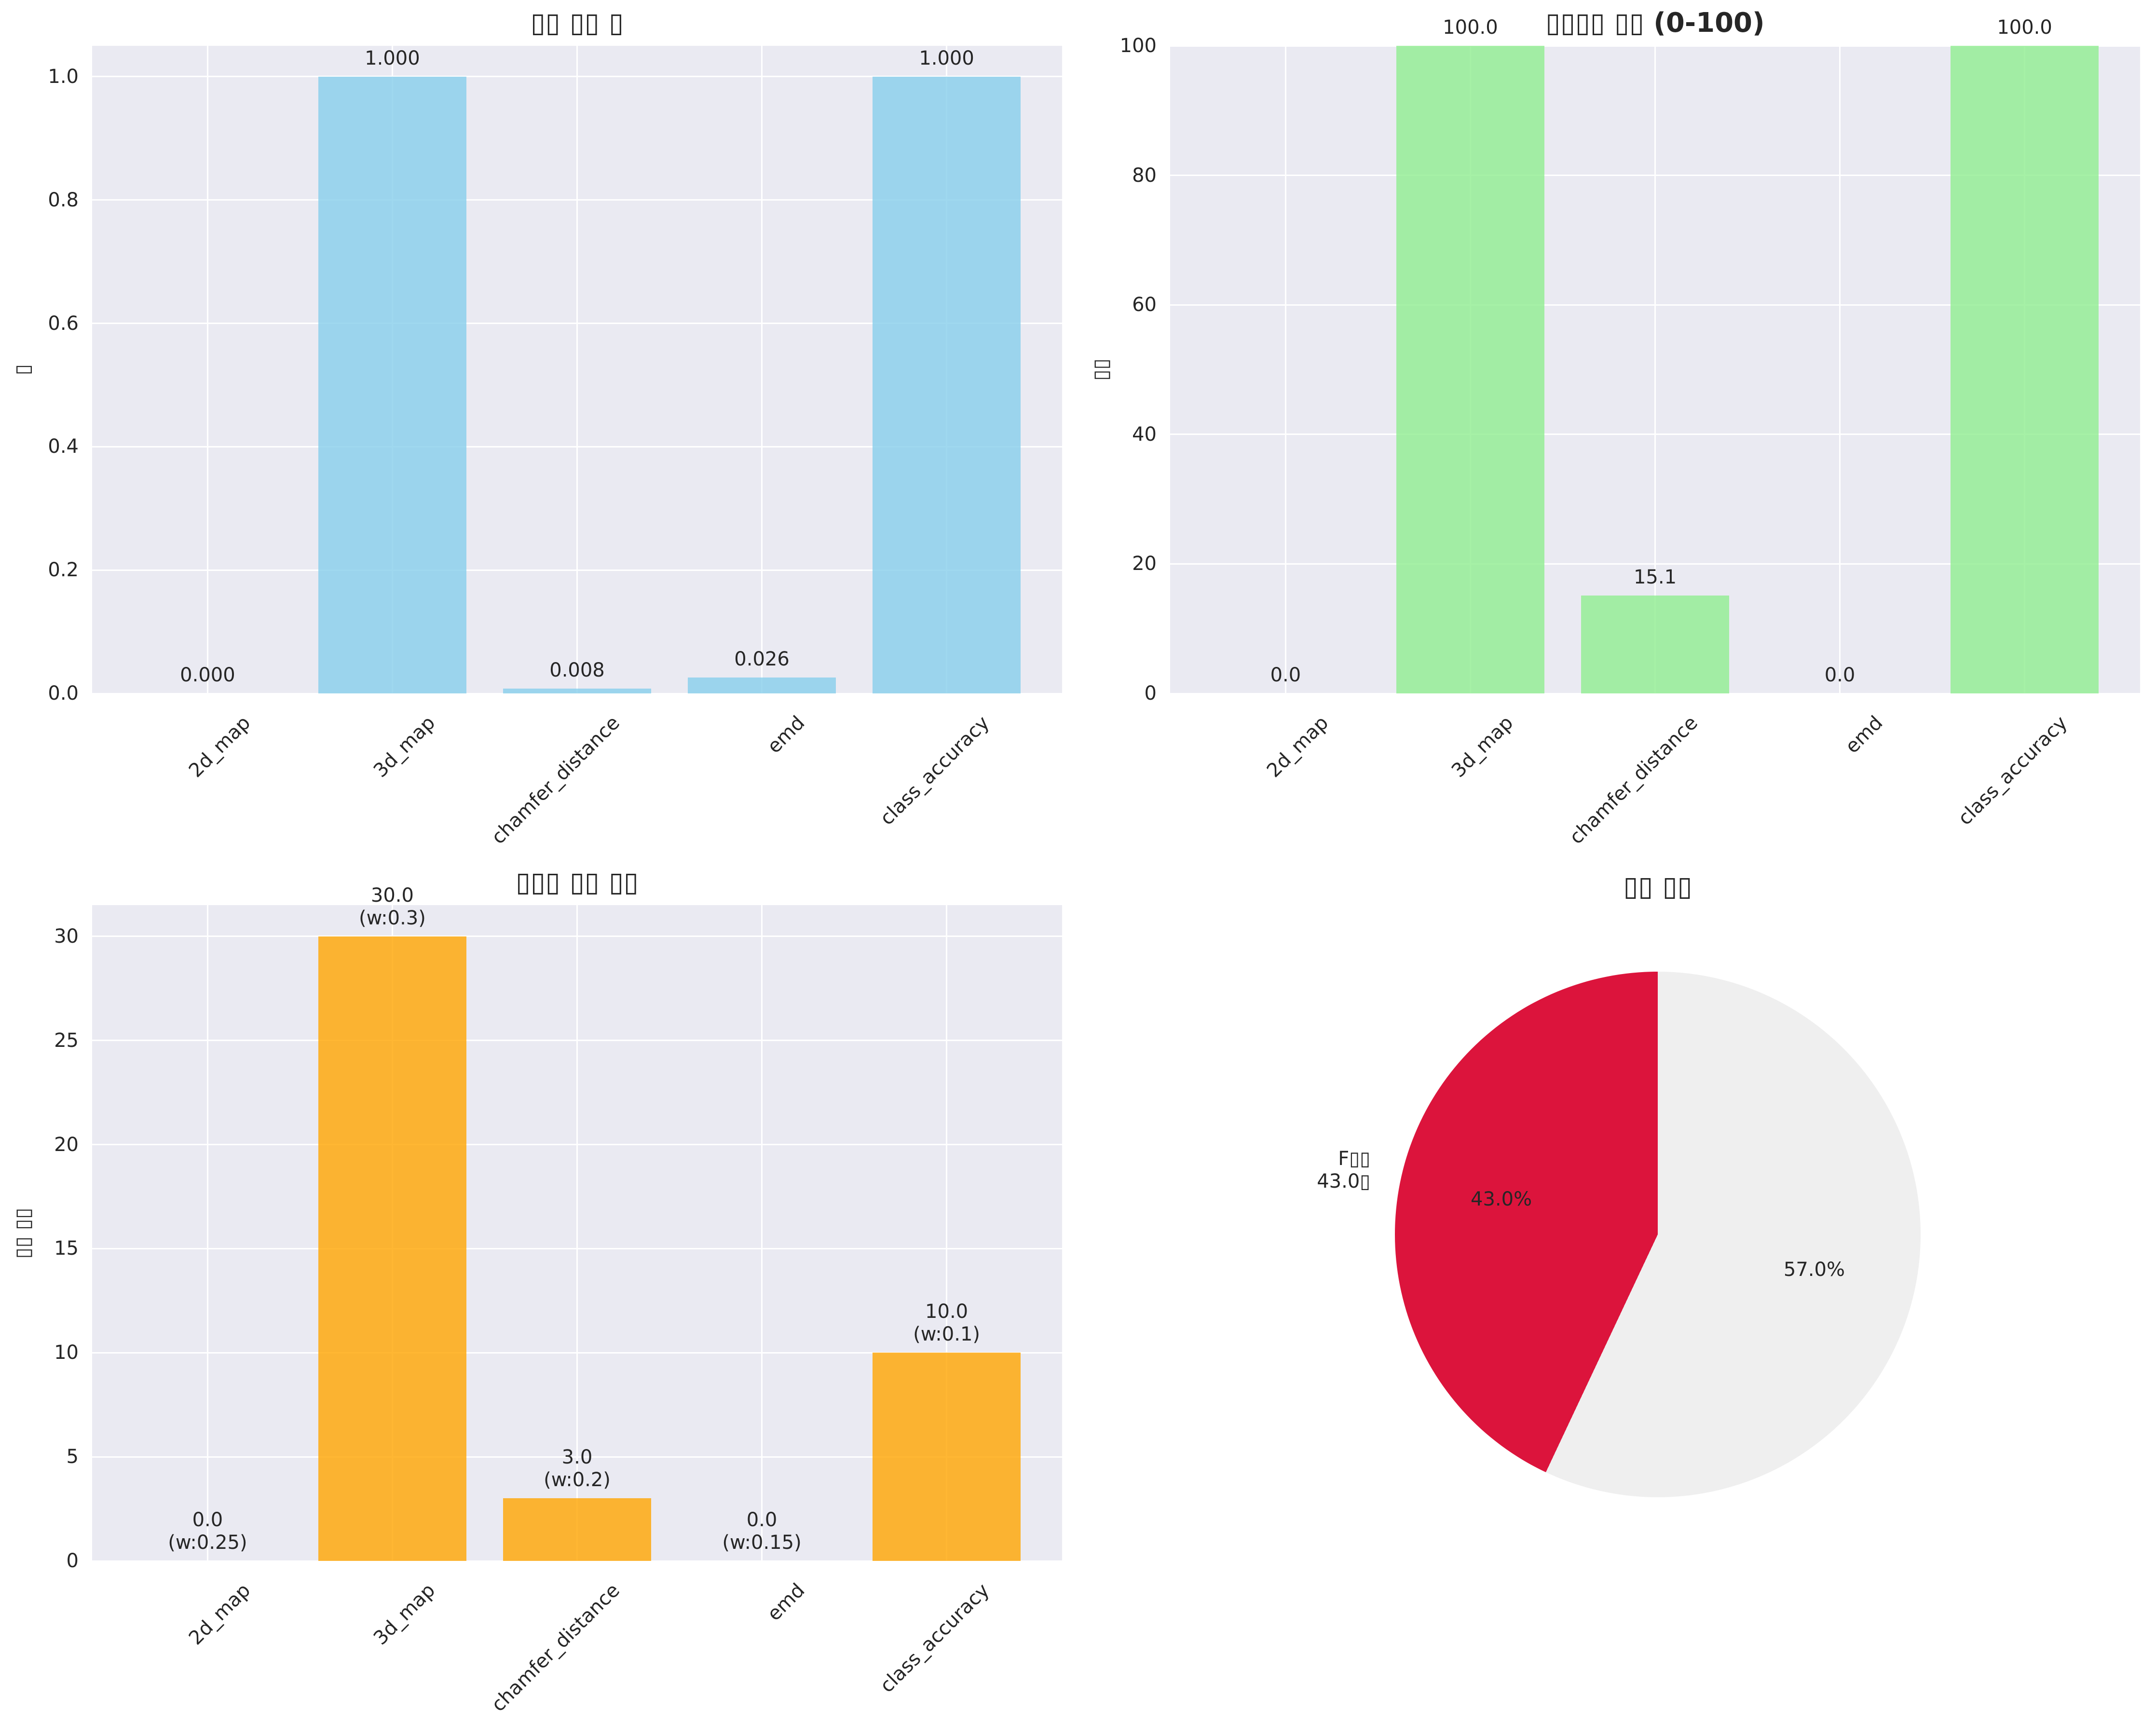 The image size is (2156, 1721). I want to click on y-tick-label: 0.6, so click(63, 323).